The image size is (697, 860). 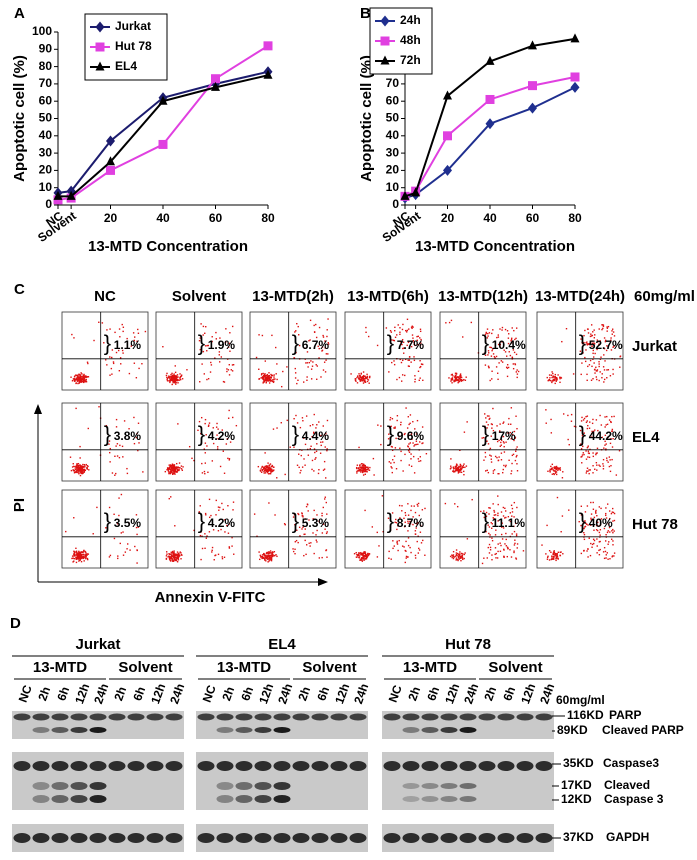 What do you see at coordinates (46, 170) in the screenshot?
I see `y-tick-label: 20` at bounding box center [46, 170].